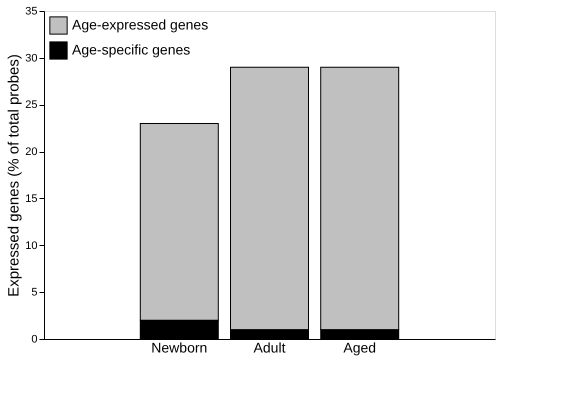 The height and width of the screenshot is (420, 588). I want to click on y-tick-label: 35, so click(31, 12).